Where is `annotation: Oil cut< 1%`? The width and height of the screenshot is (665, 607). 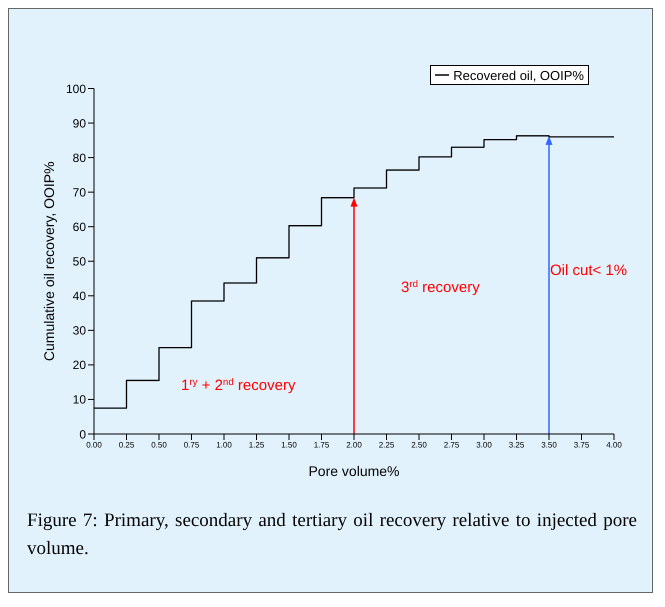
annotation: Oil cut< 1% is located at coordinates (589, 270).